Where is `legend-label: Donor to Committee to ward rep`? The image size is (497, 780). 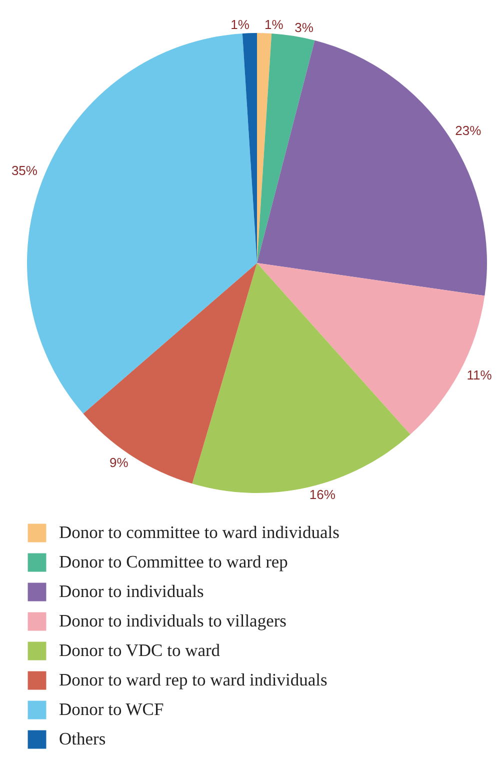
legend-label: Donor to Committee to ward rep is located at coordinates (173, 562).